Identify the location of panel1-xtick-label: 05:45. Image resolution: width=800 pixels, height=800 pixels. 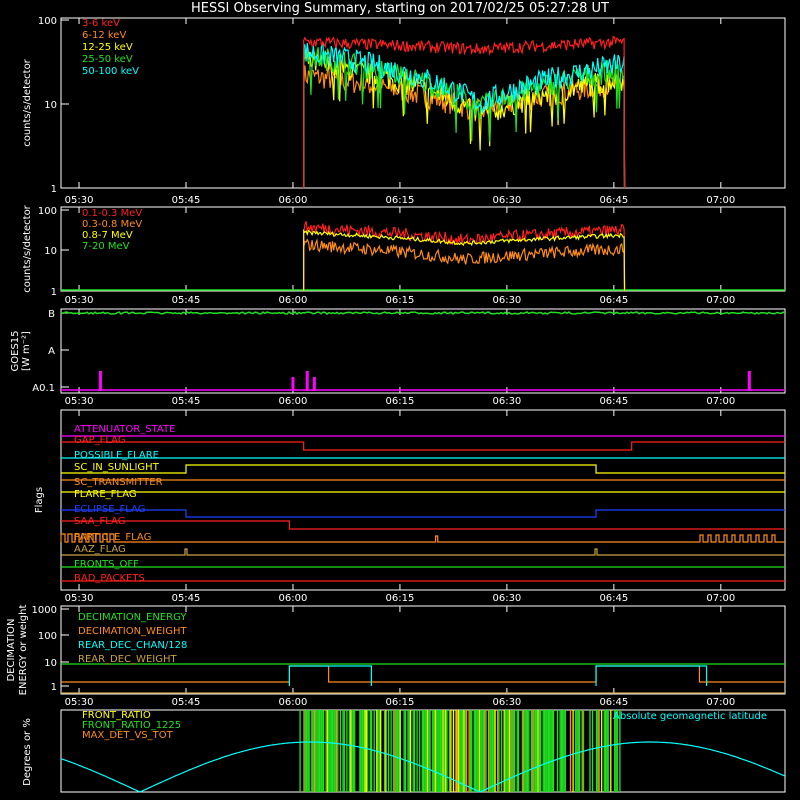
(186, 200).